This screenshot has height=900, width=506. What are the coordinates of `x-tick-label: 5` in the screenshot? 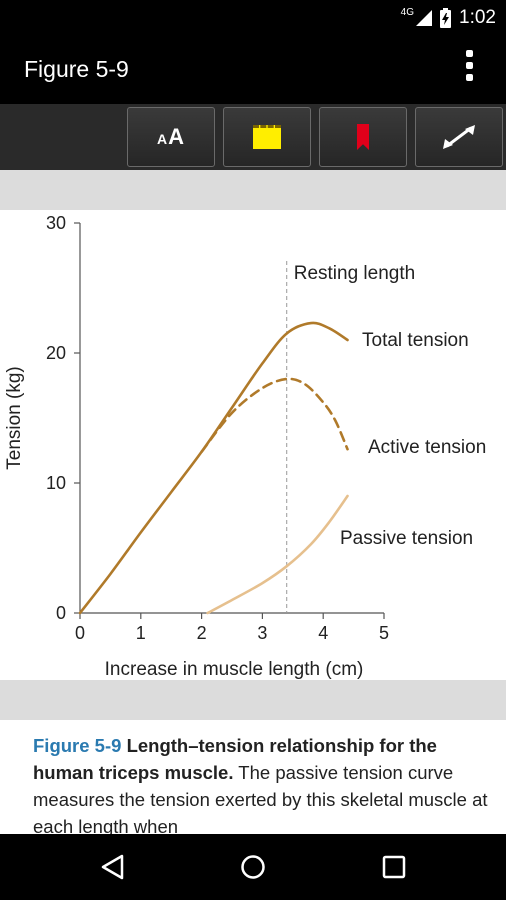 It's located at (384, 633).